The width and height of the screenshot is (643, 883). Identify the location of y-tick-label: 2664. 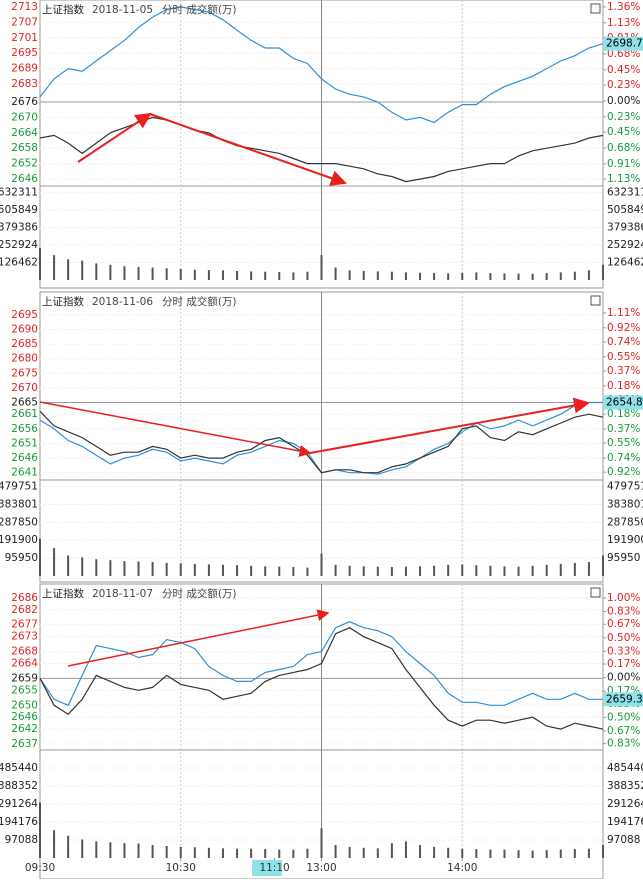
(24, 133).